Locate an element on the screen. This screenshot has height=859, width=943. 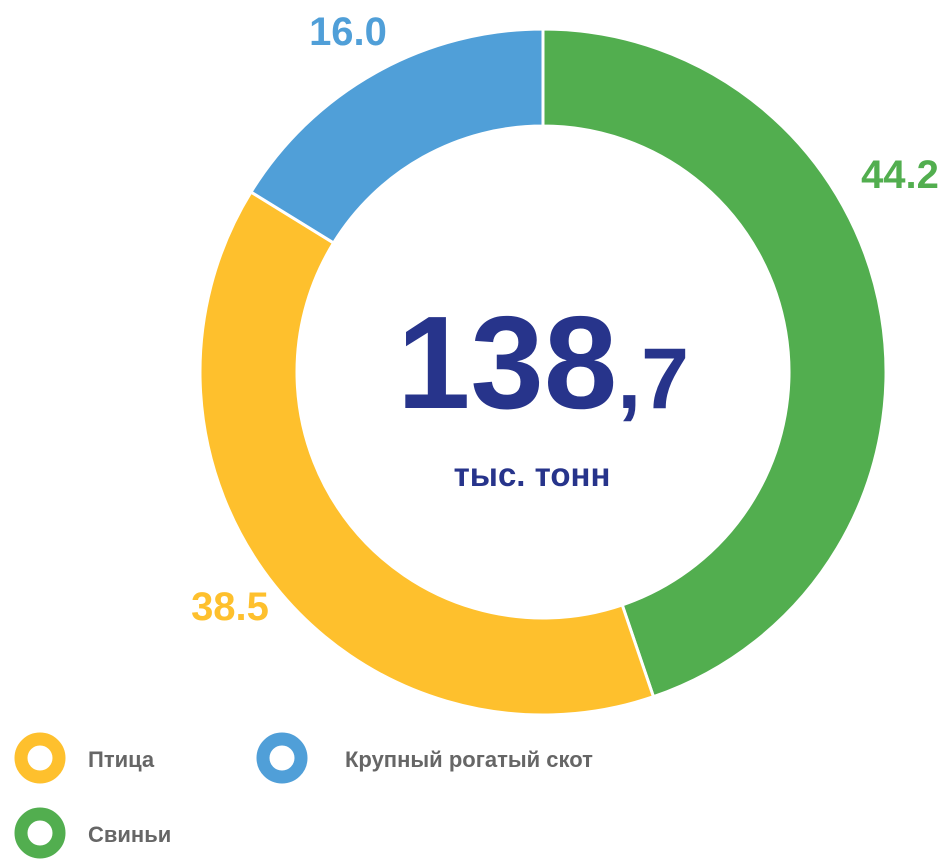
center-main: 138 is located at coordinates (507, 362).